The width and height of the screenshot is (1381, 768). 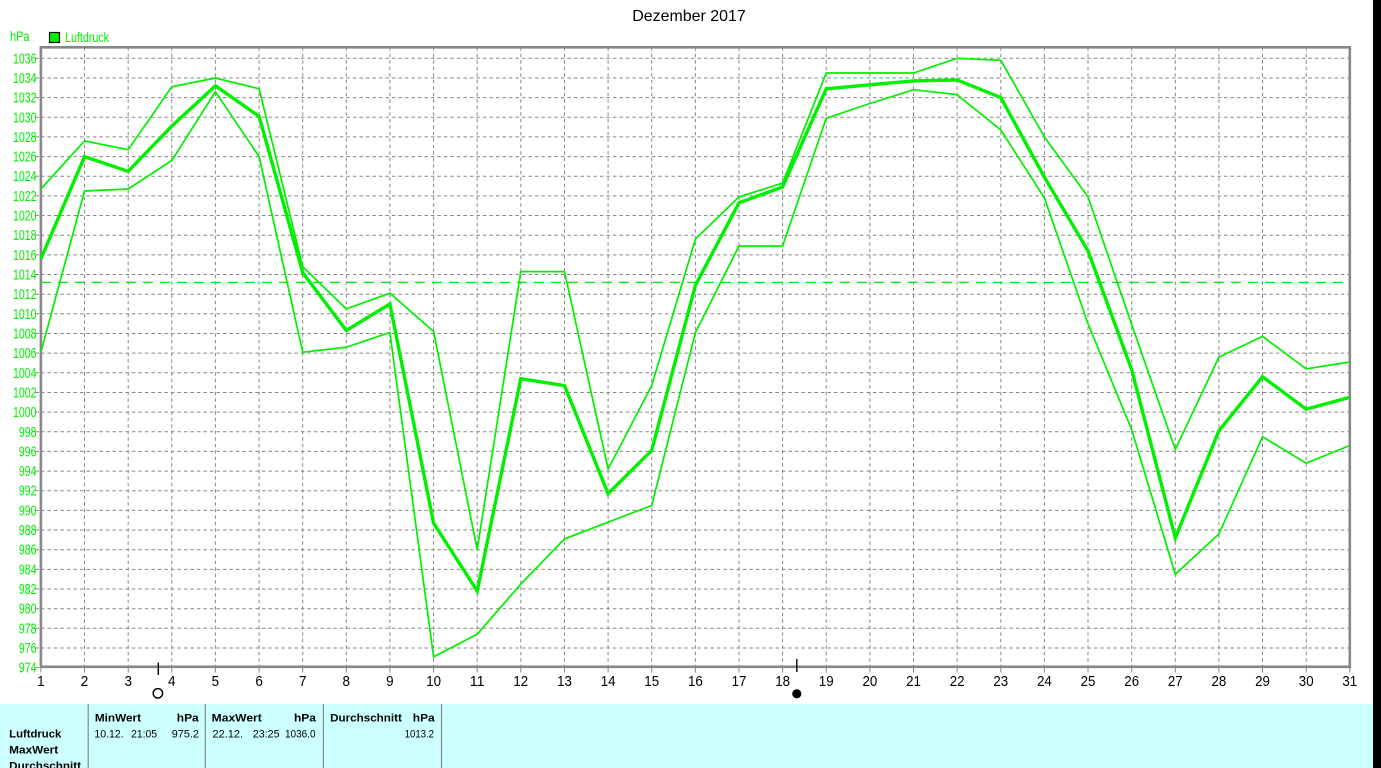 I want to click on svg-text: 996, so click(x=28, y=452).